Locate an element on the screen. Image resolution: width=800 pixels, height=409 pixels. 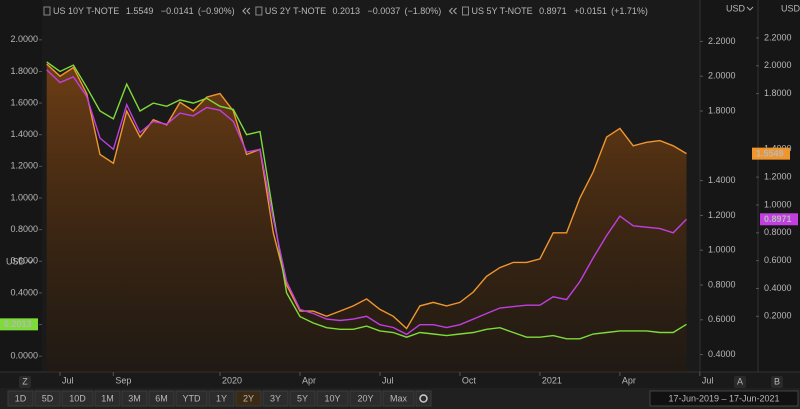
x-tick-label: Oct is located at coordinates (469, 380).